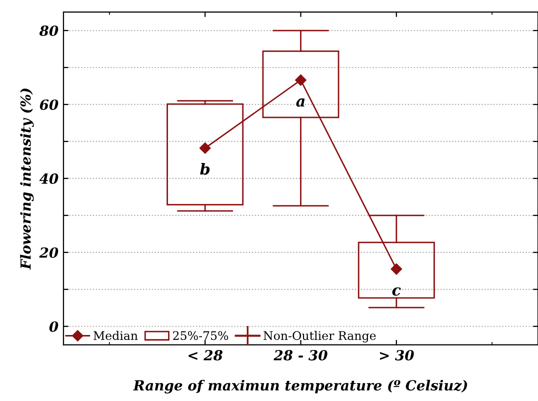 The image size is (538, 401). I want to click on legend-label: 25%-75%, so click(200, 335).